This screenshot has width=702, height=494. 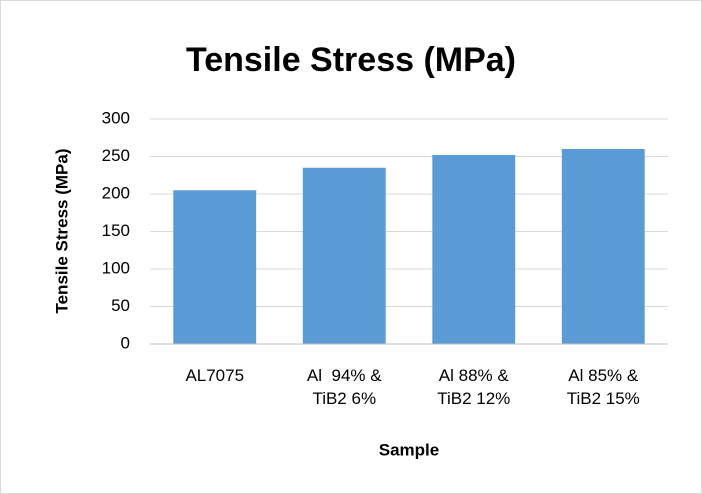 I want to click on y-axis-label: Tensile Stress (MPa), so click(x=61, y=230).